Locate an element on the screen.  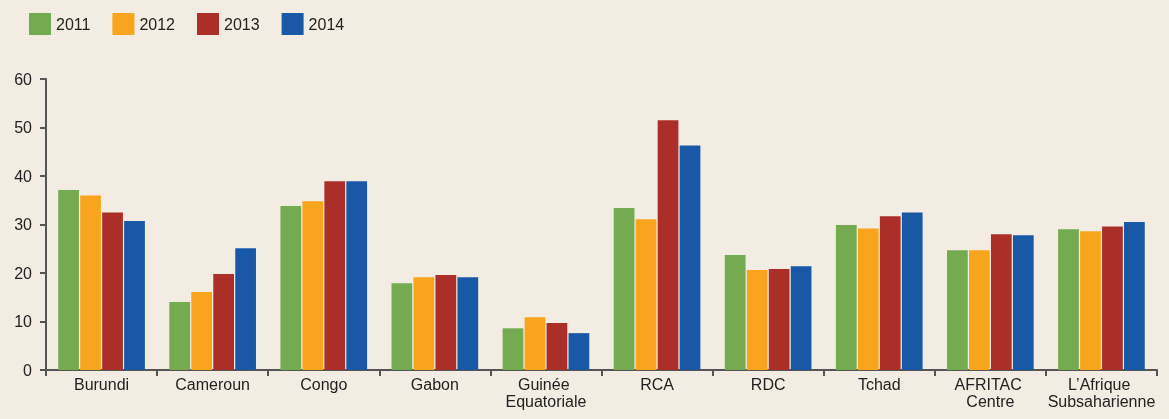
x-tick-label: Tchad is located at coordinates (879, 384).